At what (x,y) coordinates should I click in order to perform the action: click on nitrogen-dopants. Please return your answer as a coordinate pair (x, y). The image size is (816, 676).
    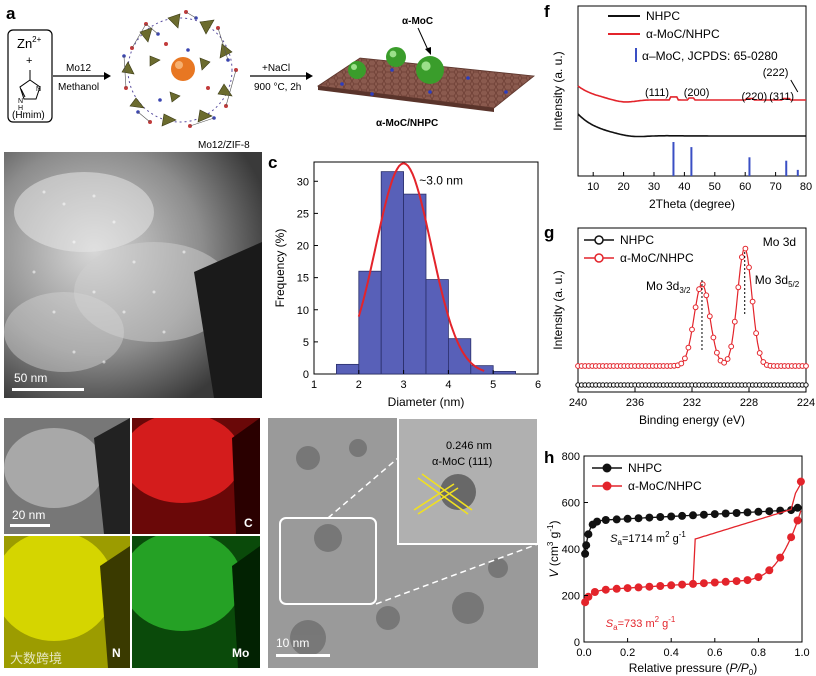
    Looking at the image, I should click on (424, 82).